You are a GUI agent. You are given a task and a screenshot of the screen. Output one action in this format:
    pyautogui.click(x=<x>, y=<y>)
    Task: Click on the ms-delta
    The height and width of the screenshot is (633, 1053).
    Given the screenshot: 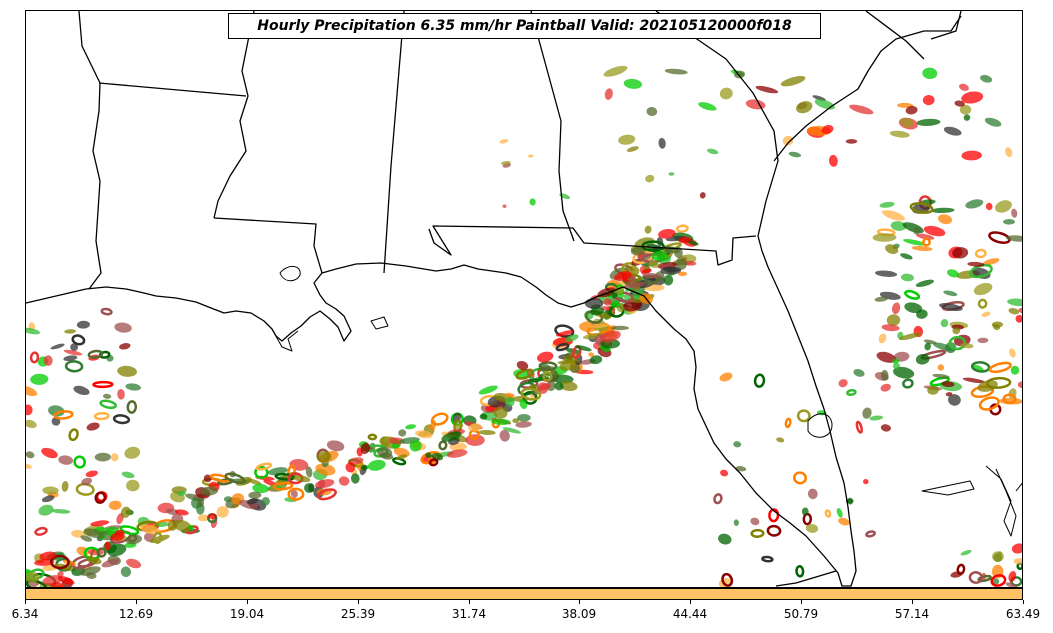 What is the action you would take?
    pyautogui.click(x=285, y=340)
    